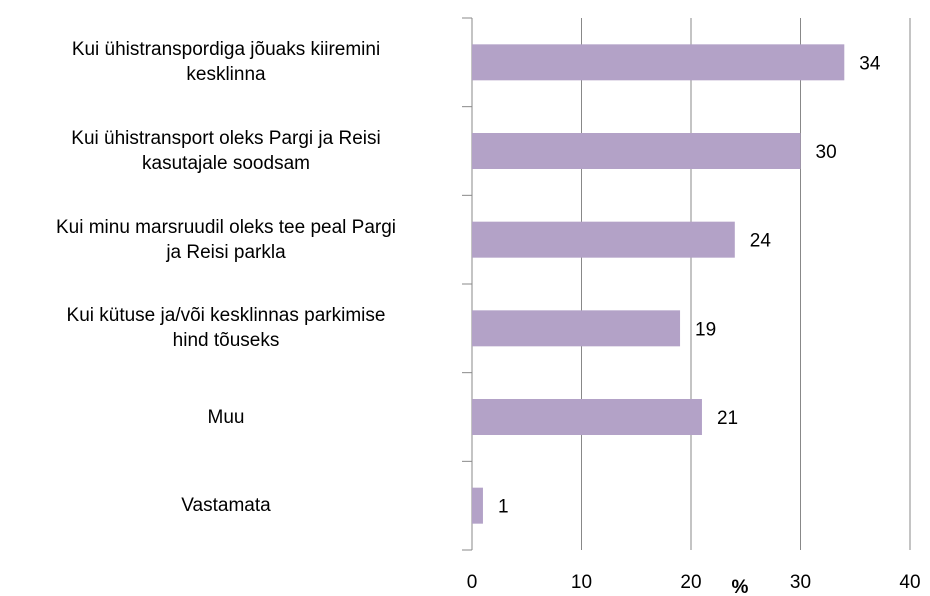 Image resolution: width=930 pixels, height=596 pixels. I want to click on x-tick-label: 10, so click(581, 582).